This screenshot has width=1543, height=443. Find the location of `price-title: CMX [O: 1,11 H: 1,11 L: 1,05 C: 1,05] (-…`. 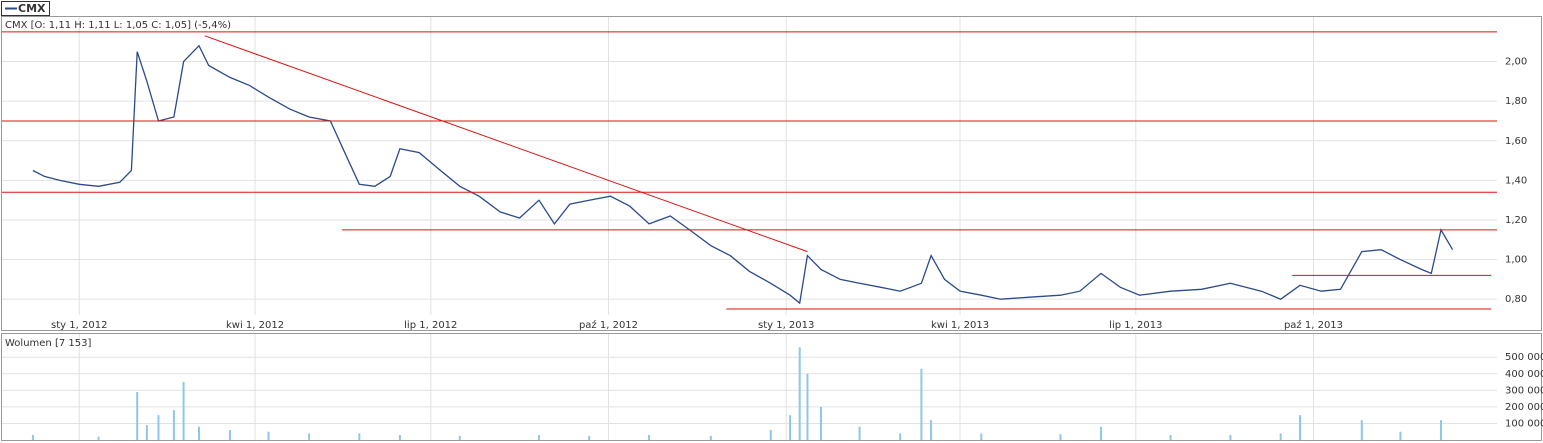

price-title: CMX [O: 1,11 H: 1,11 L: 1,05 C: 1,05] (-… is located at coordinates (118, 25).